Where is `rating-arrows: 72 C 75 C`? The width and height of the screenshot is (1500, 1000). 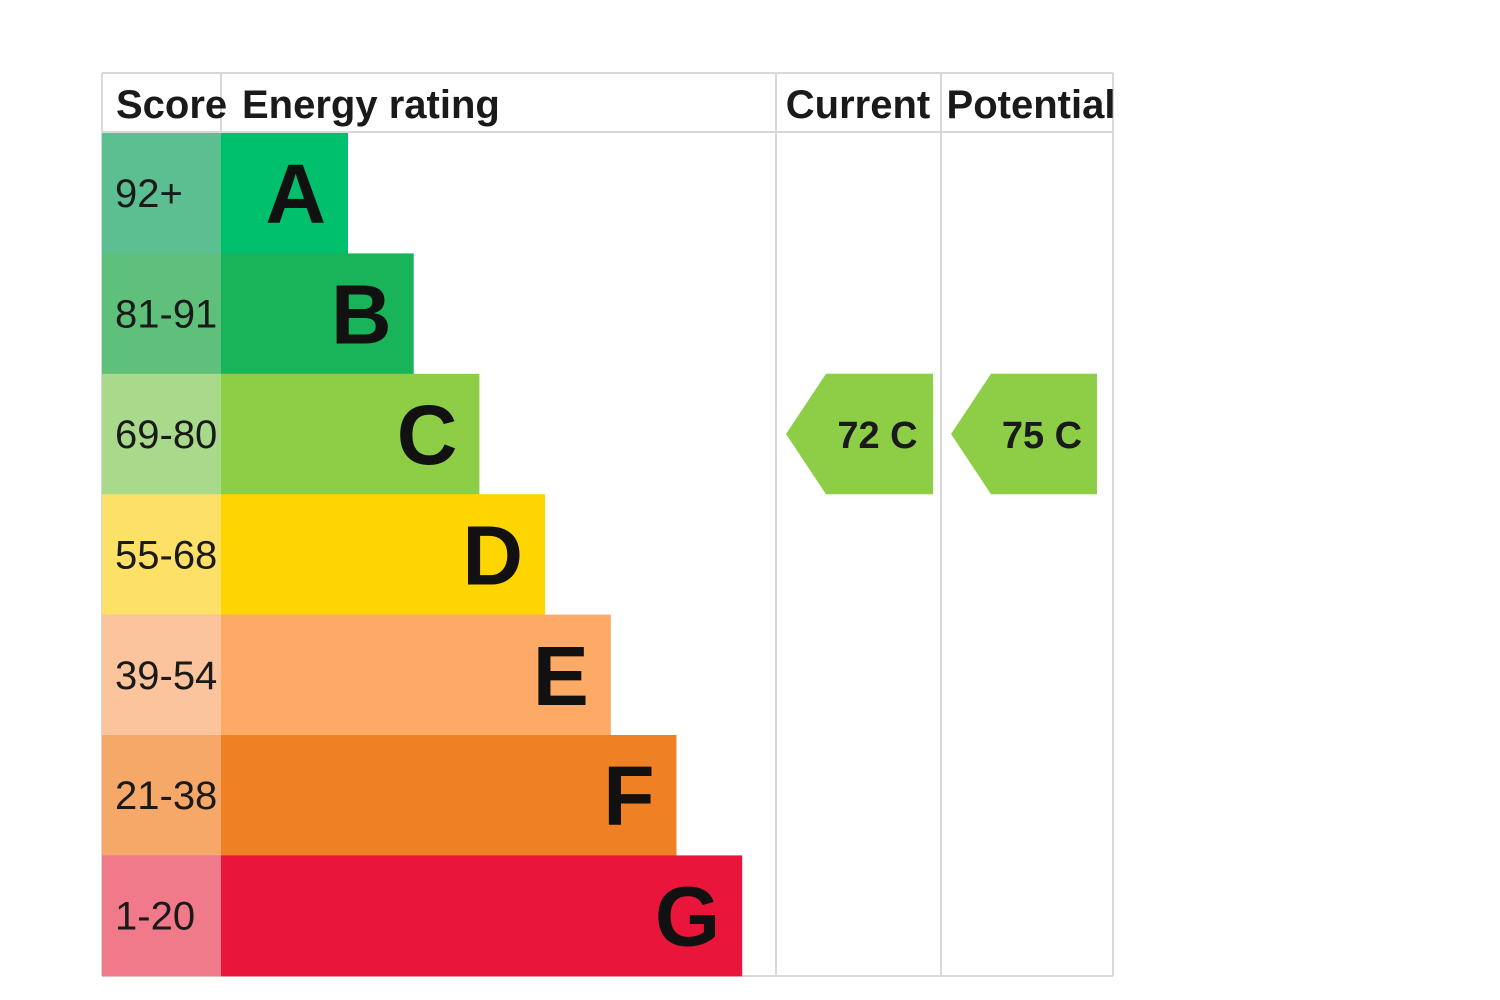
rating-arrows: 72 C 75 C is located at coordinates (941, 434).